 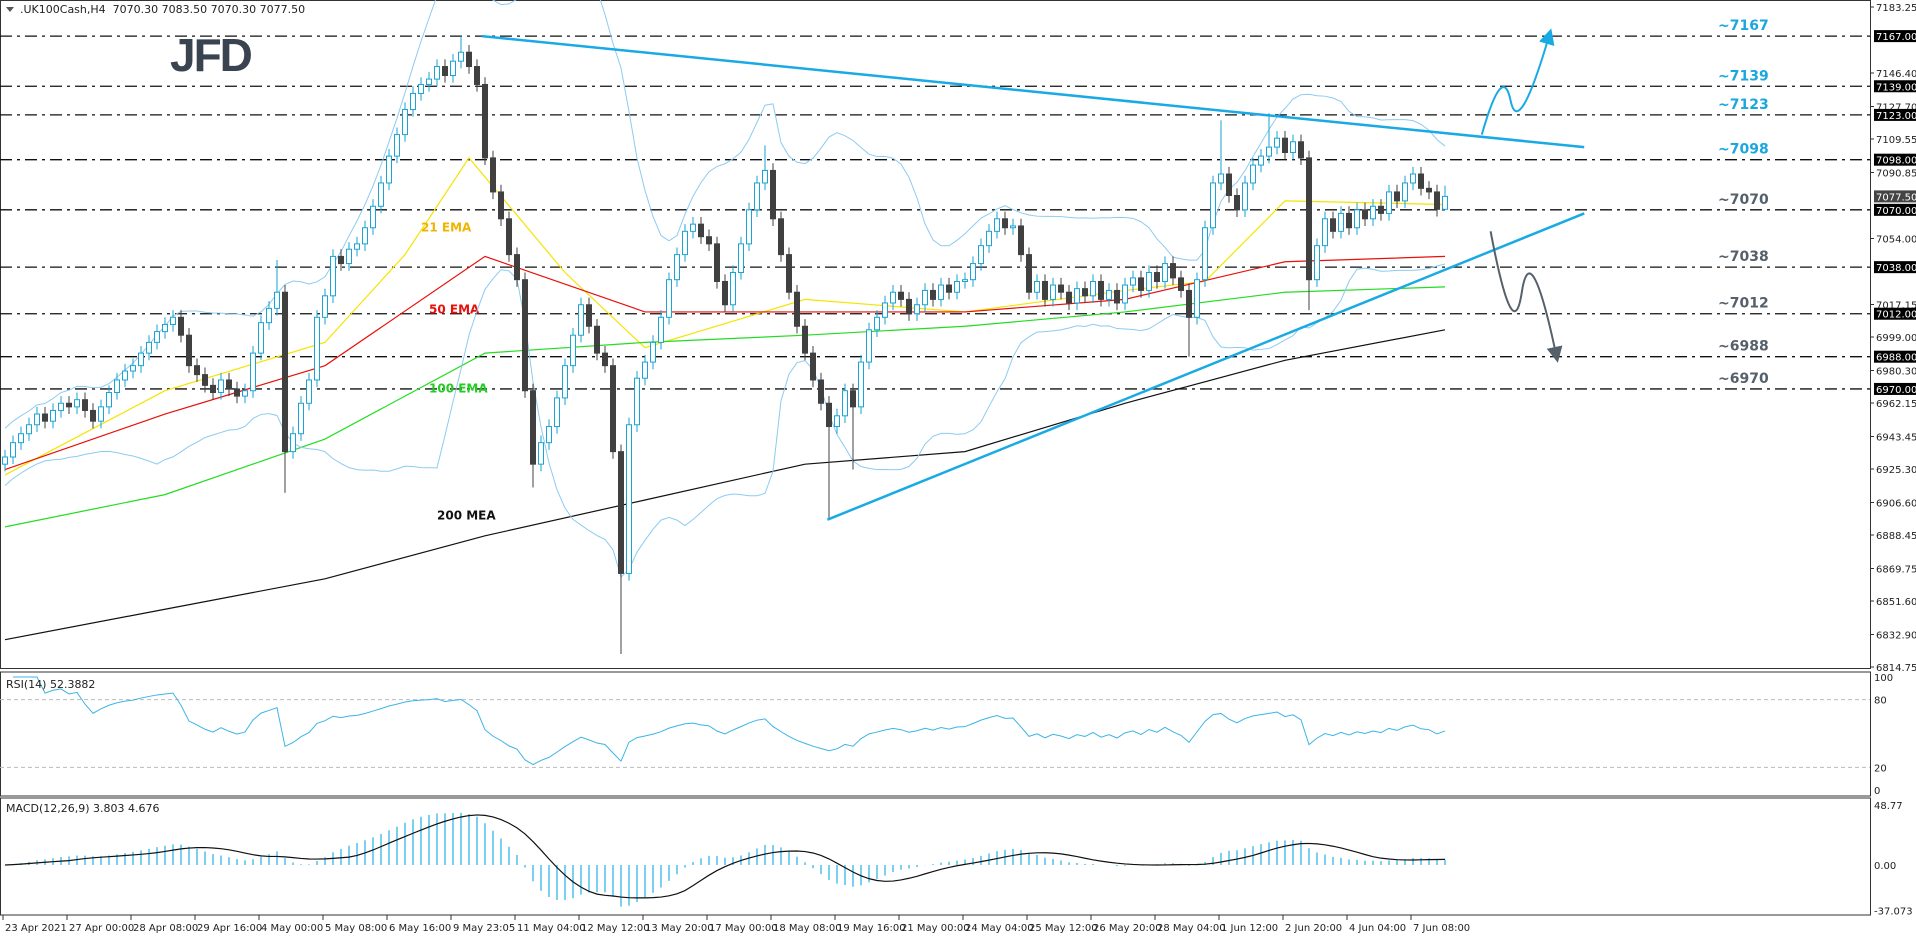 What do you see at coordinates (1896, 536) in the screenshot?
I see `price-tick-label: 6888.45` at bounding box center [1896, 536].